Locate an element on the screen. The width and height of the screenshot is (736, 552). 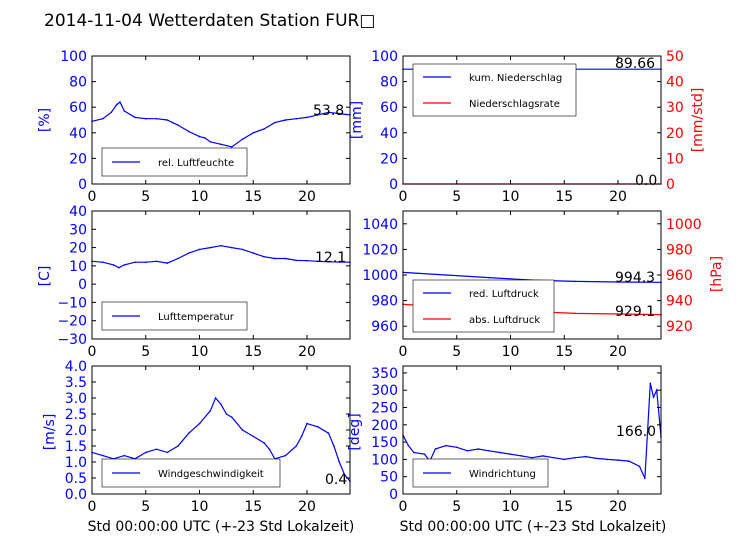
wind-speed-ytick-label: 2.5 is located at coordinates (76, 415).